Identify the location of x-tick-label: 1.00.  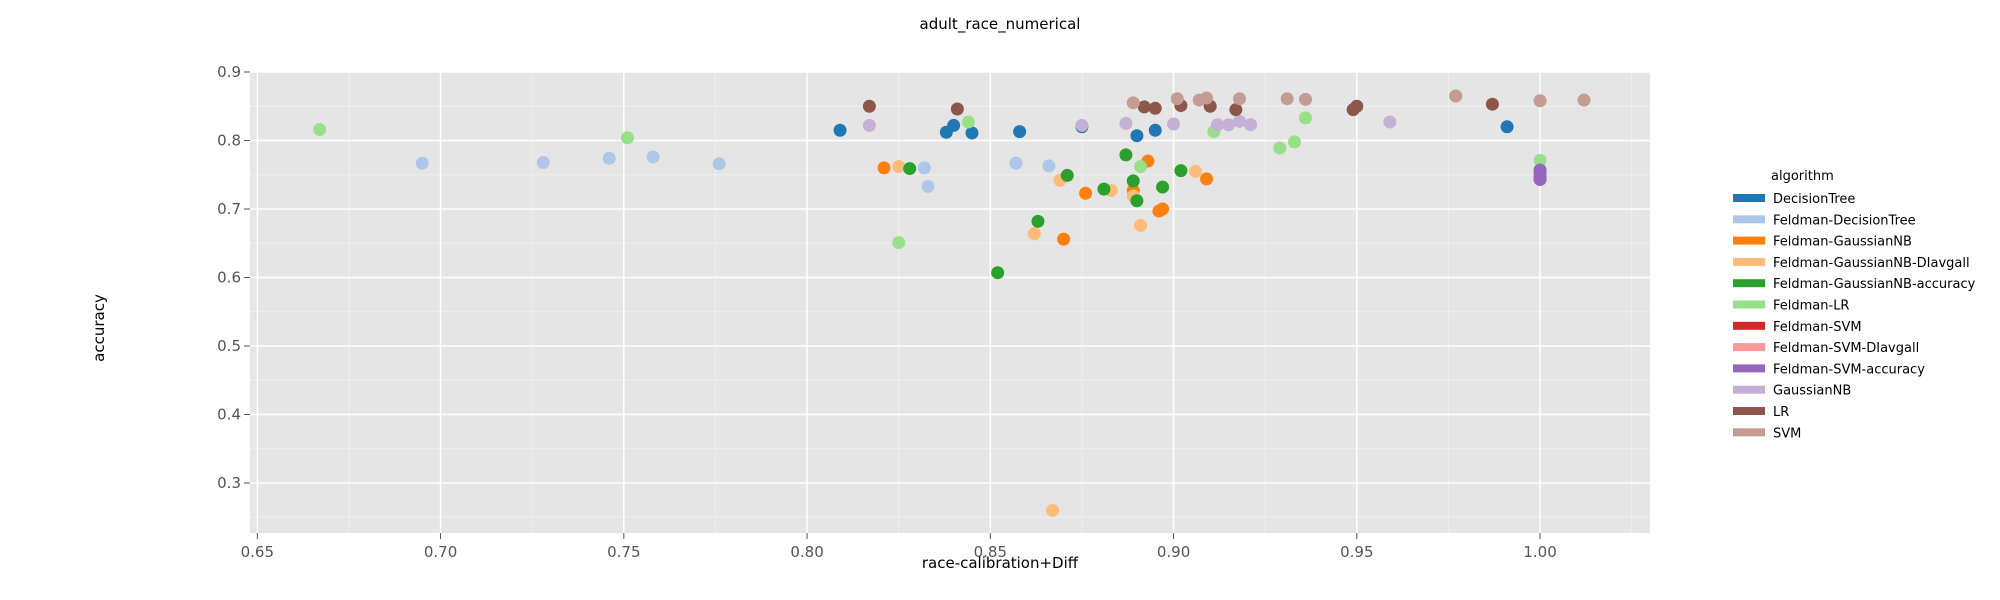
(1539, 552).